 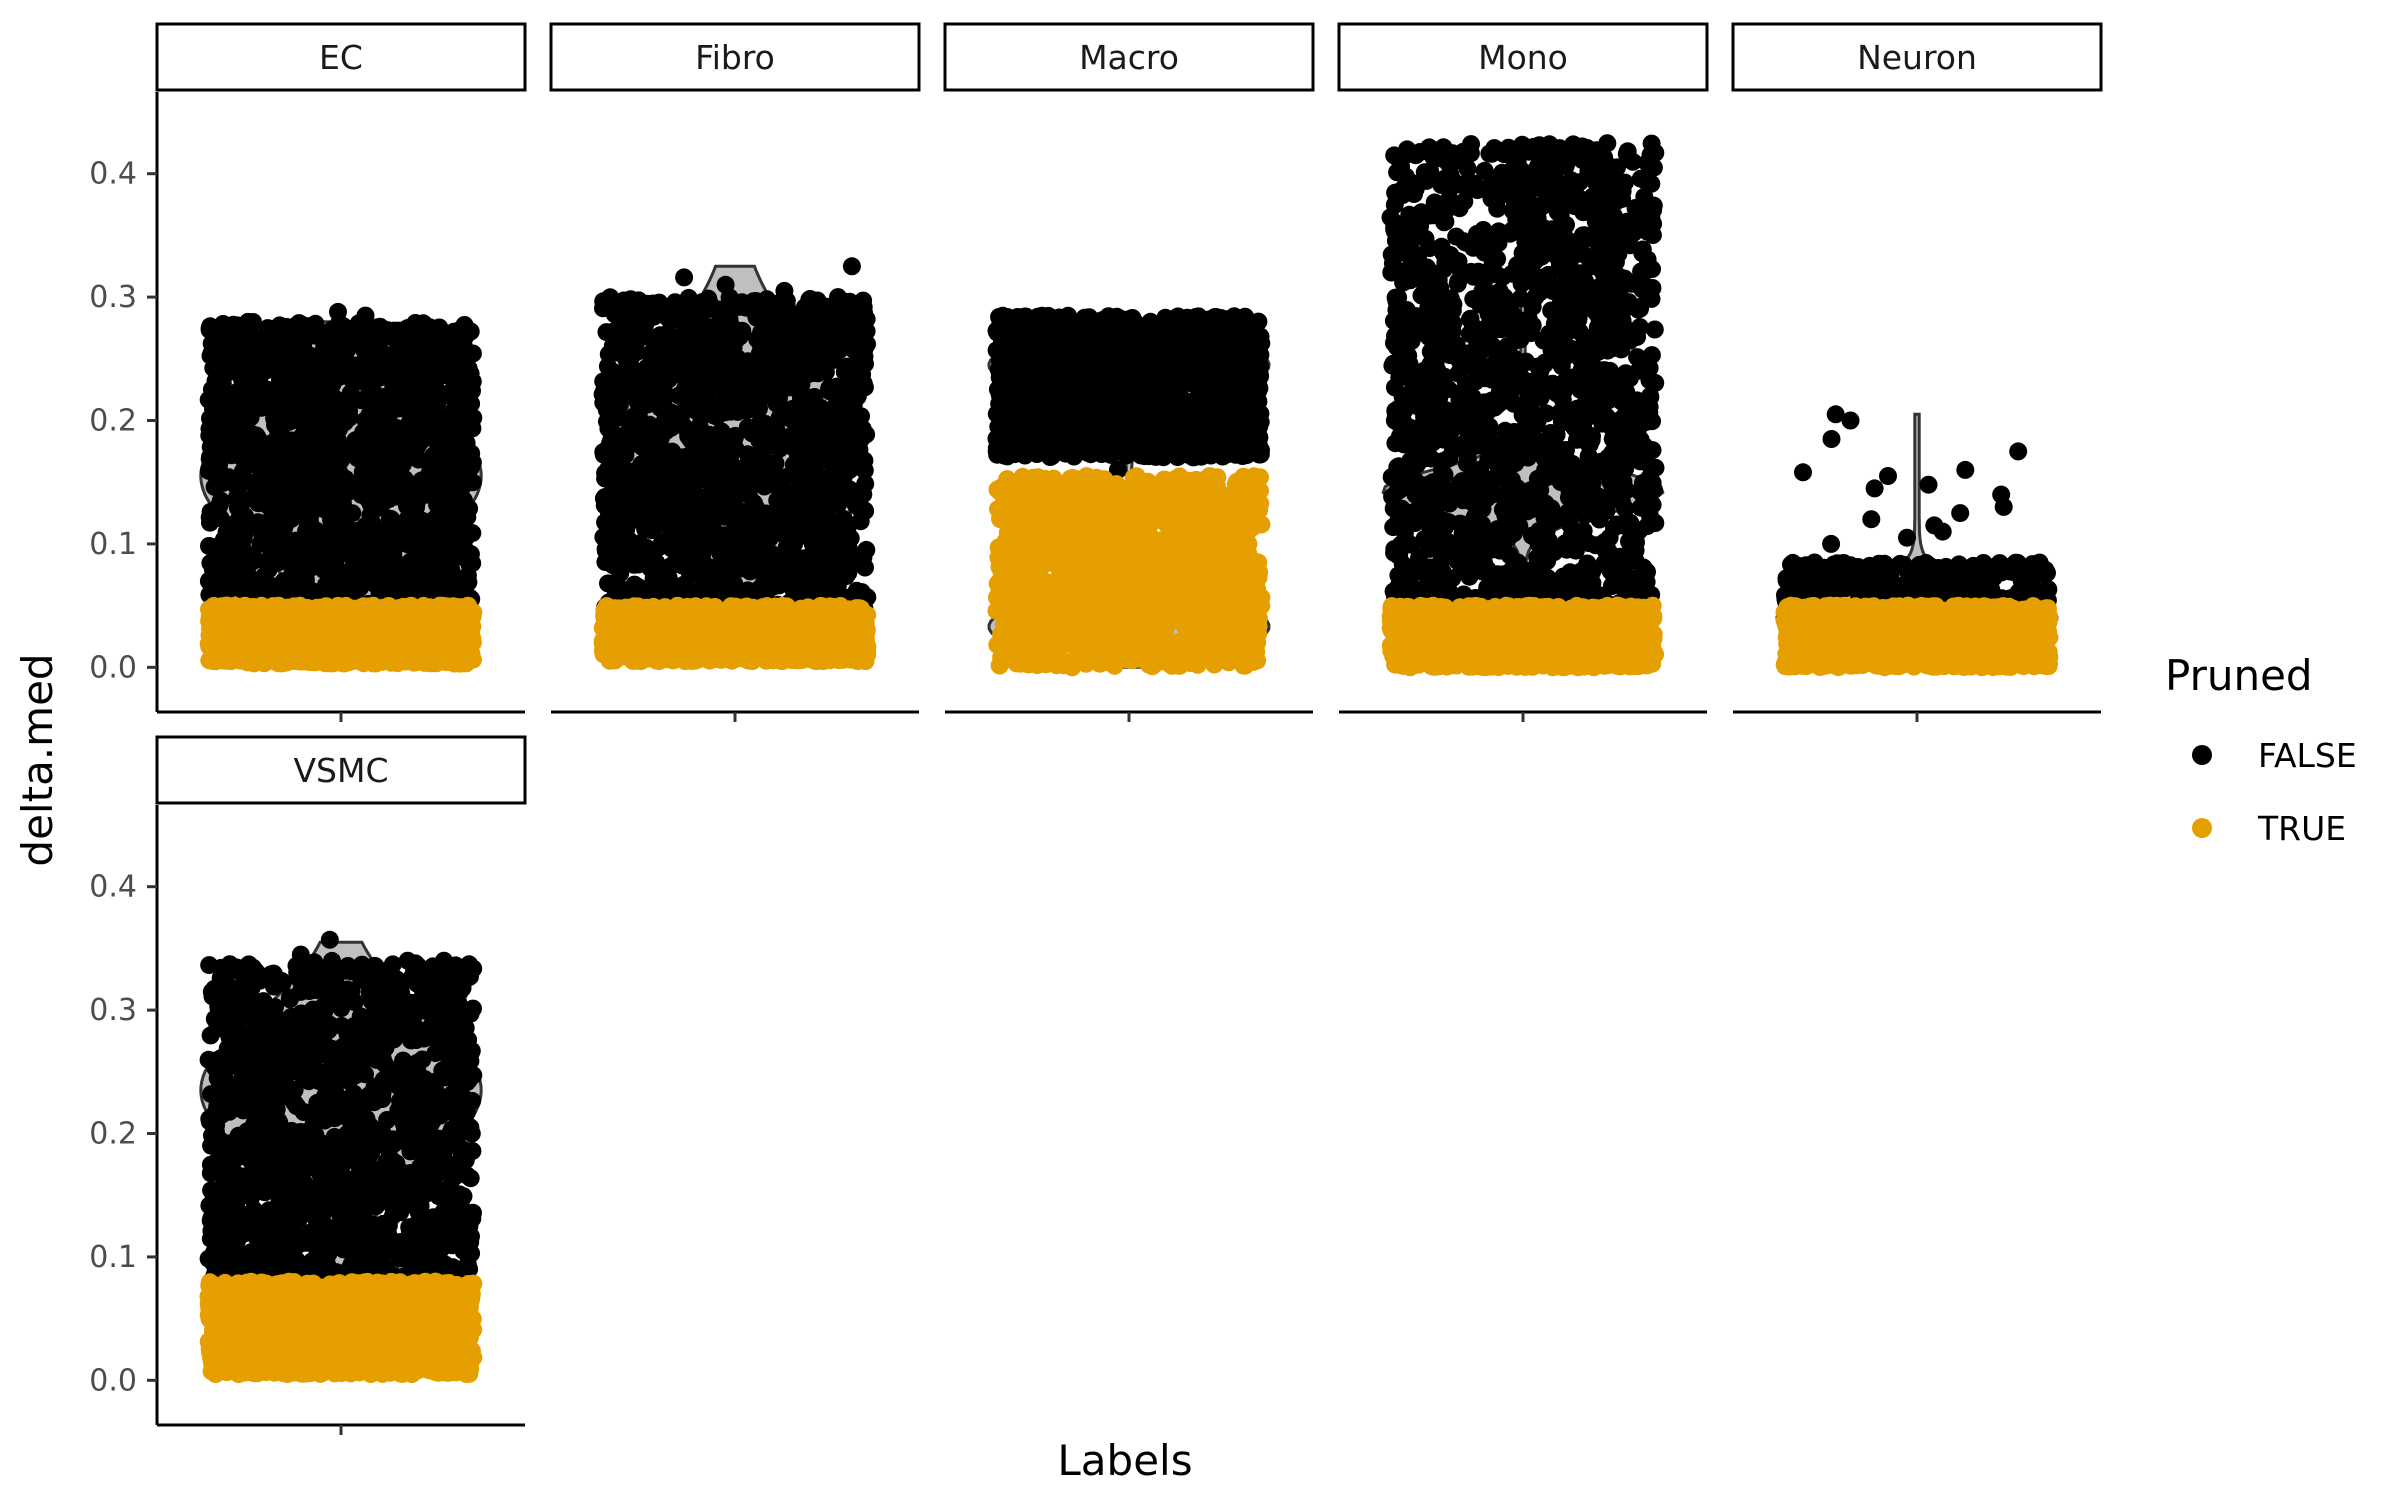 What do you see at coordinates (113, 544) in the screenshot?
I see `y-tick-label-ec-1: 0.1` at bounding box center [113, 544].